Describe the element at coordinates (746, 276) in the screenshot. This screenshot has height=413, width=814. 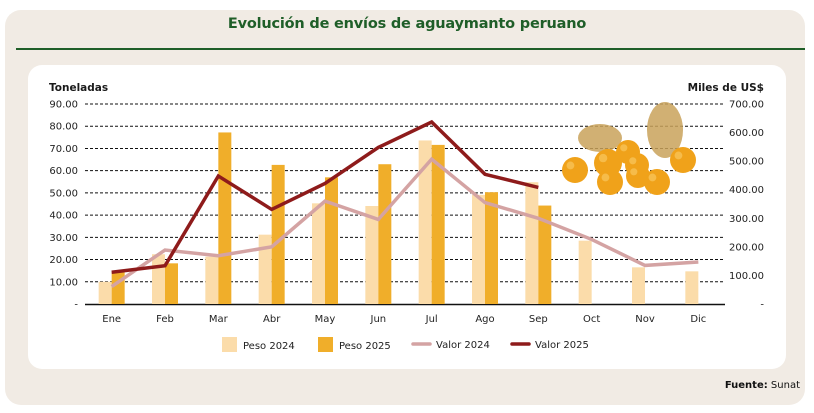
I see `right-tick-label: 100.00` at that location.